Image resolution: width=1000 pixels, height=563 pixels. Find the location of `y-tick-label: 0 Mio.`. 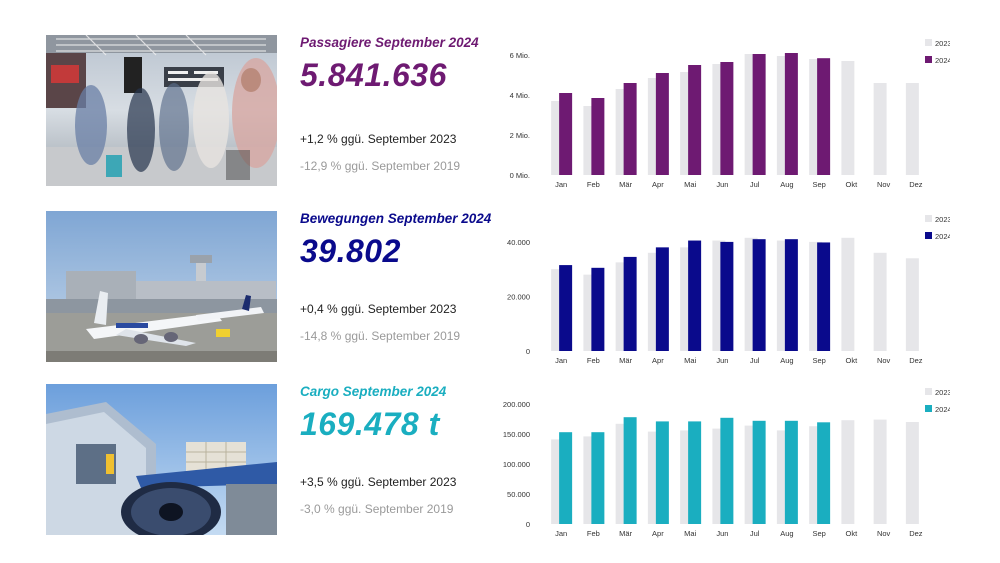

y-tick-label: 0 Mio. is located at coordinates (520, 175).